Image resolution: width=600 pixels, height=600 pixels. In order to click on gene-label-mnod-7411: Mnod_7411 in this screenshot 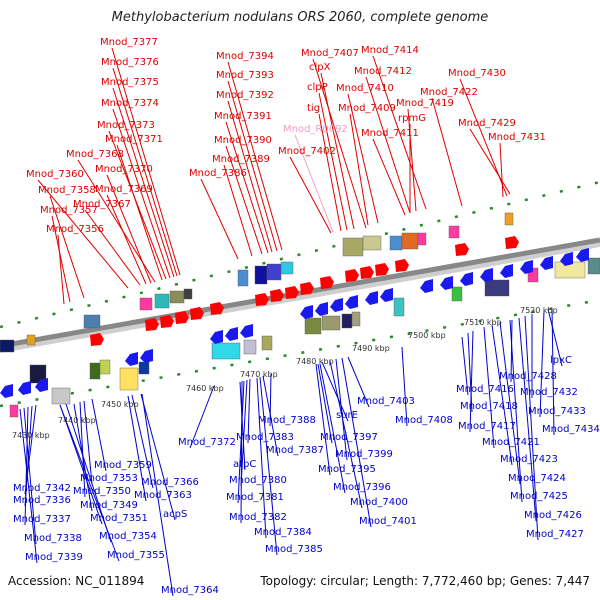, I will do `click(390, 133)`.